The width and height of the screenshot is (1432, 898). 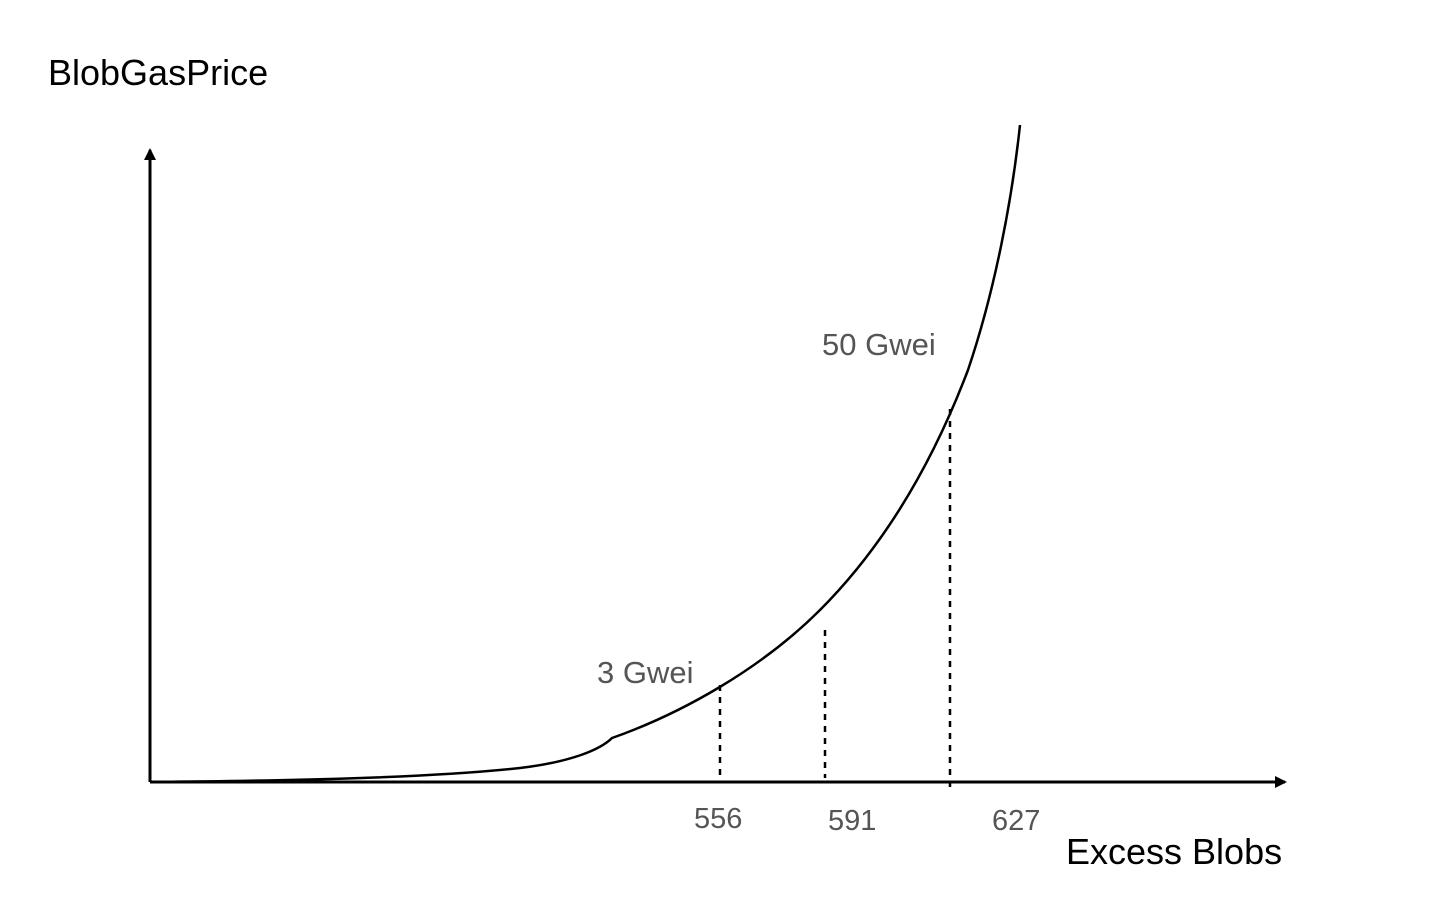 What do you see at coordinates (852, 821) in the screenshot?
I see `tick-label-591: 591` at bounding box center [852, 821].